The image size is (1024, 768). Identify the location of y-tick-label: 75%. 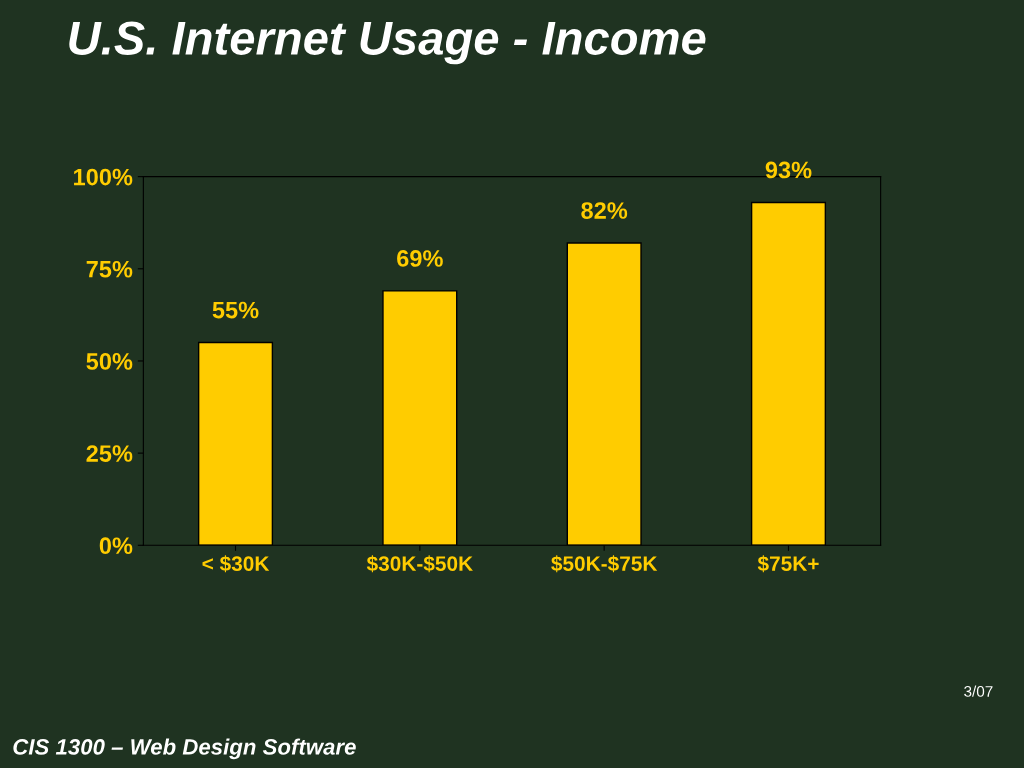
(109, 269).